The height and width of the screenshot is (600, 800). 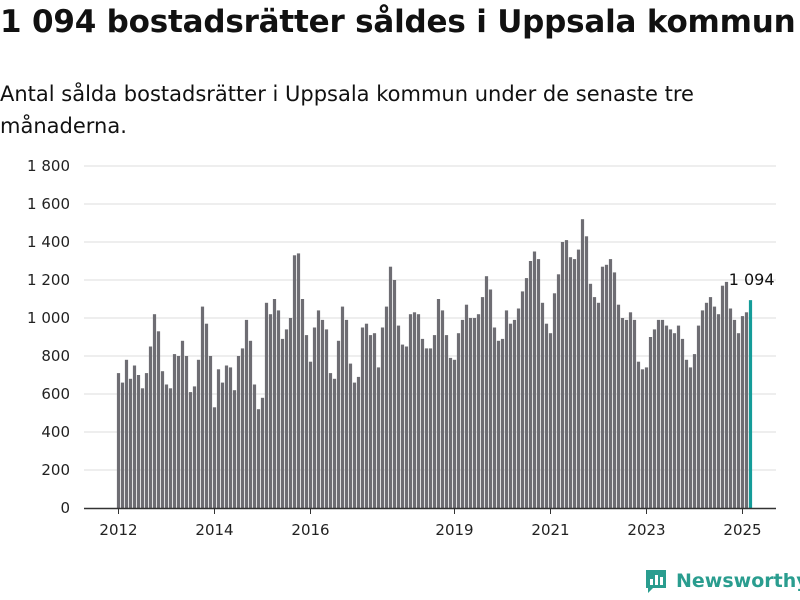 What do you see at coordinates (48, 318) in the screenshot?
I see `y-tick-label: 1 000` at bounding box center [48, 318].